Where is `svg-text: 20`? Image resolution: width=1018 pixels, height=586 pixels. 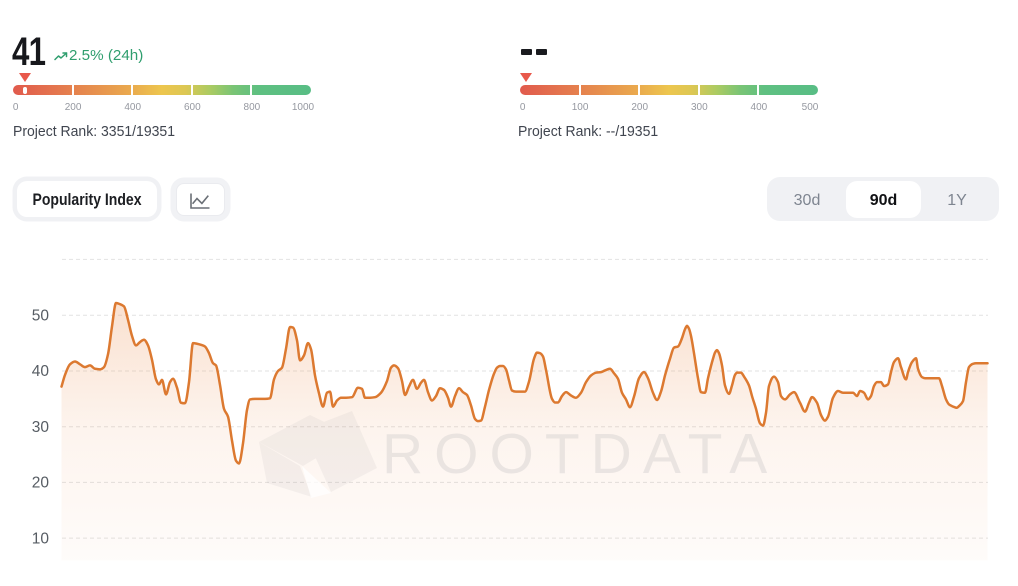
svg-text: 20 is located at coordinates (41, 483).